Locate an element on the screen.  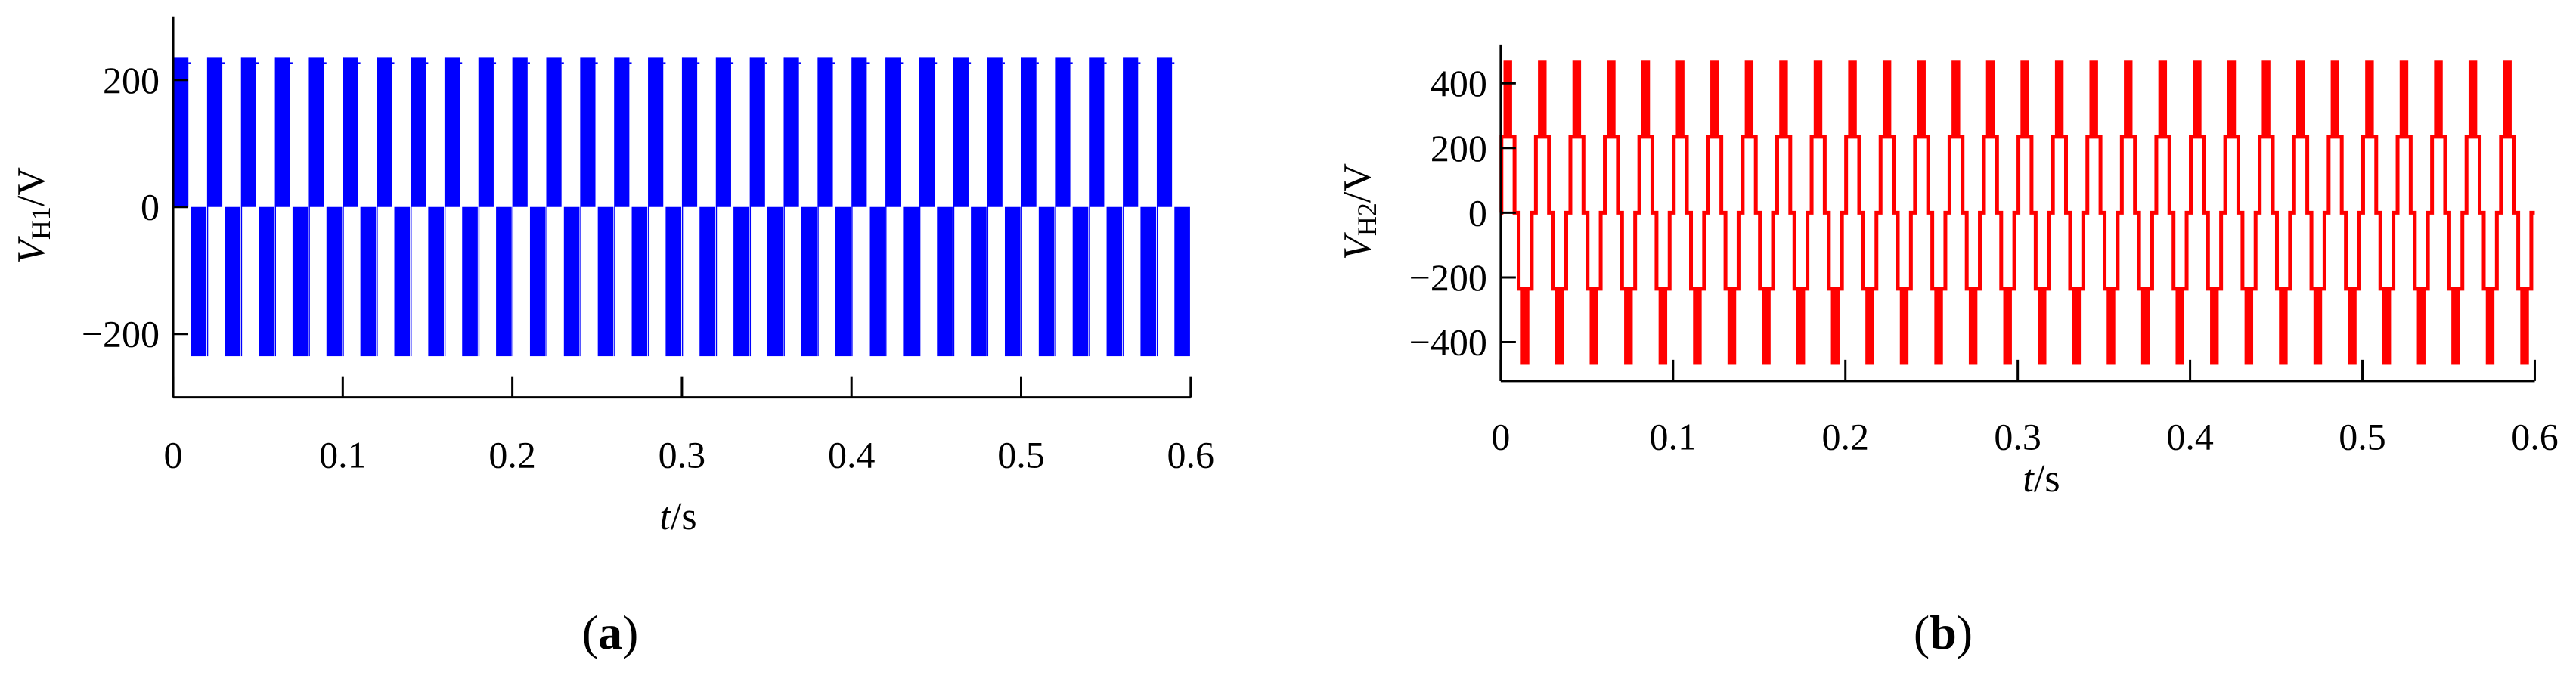
chart-b-x-tick-label: 0.2 is located at coordinates (1845, 436).